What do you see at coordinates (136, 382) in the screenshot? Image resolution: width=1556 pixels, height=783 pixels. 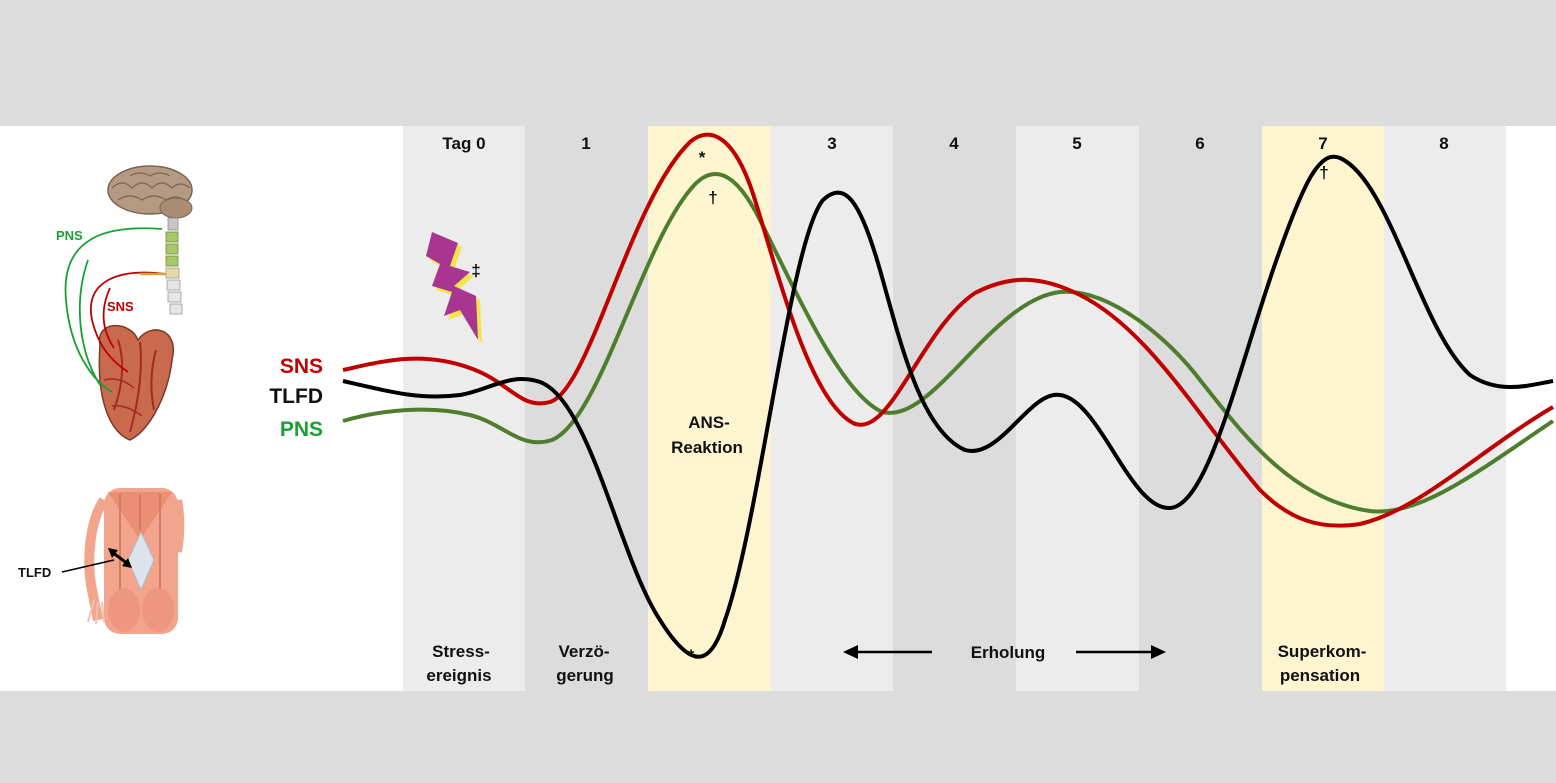 I see `heart-illustration` at bounding box center [136, 382].